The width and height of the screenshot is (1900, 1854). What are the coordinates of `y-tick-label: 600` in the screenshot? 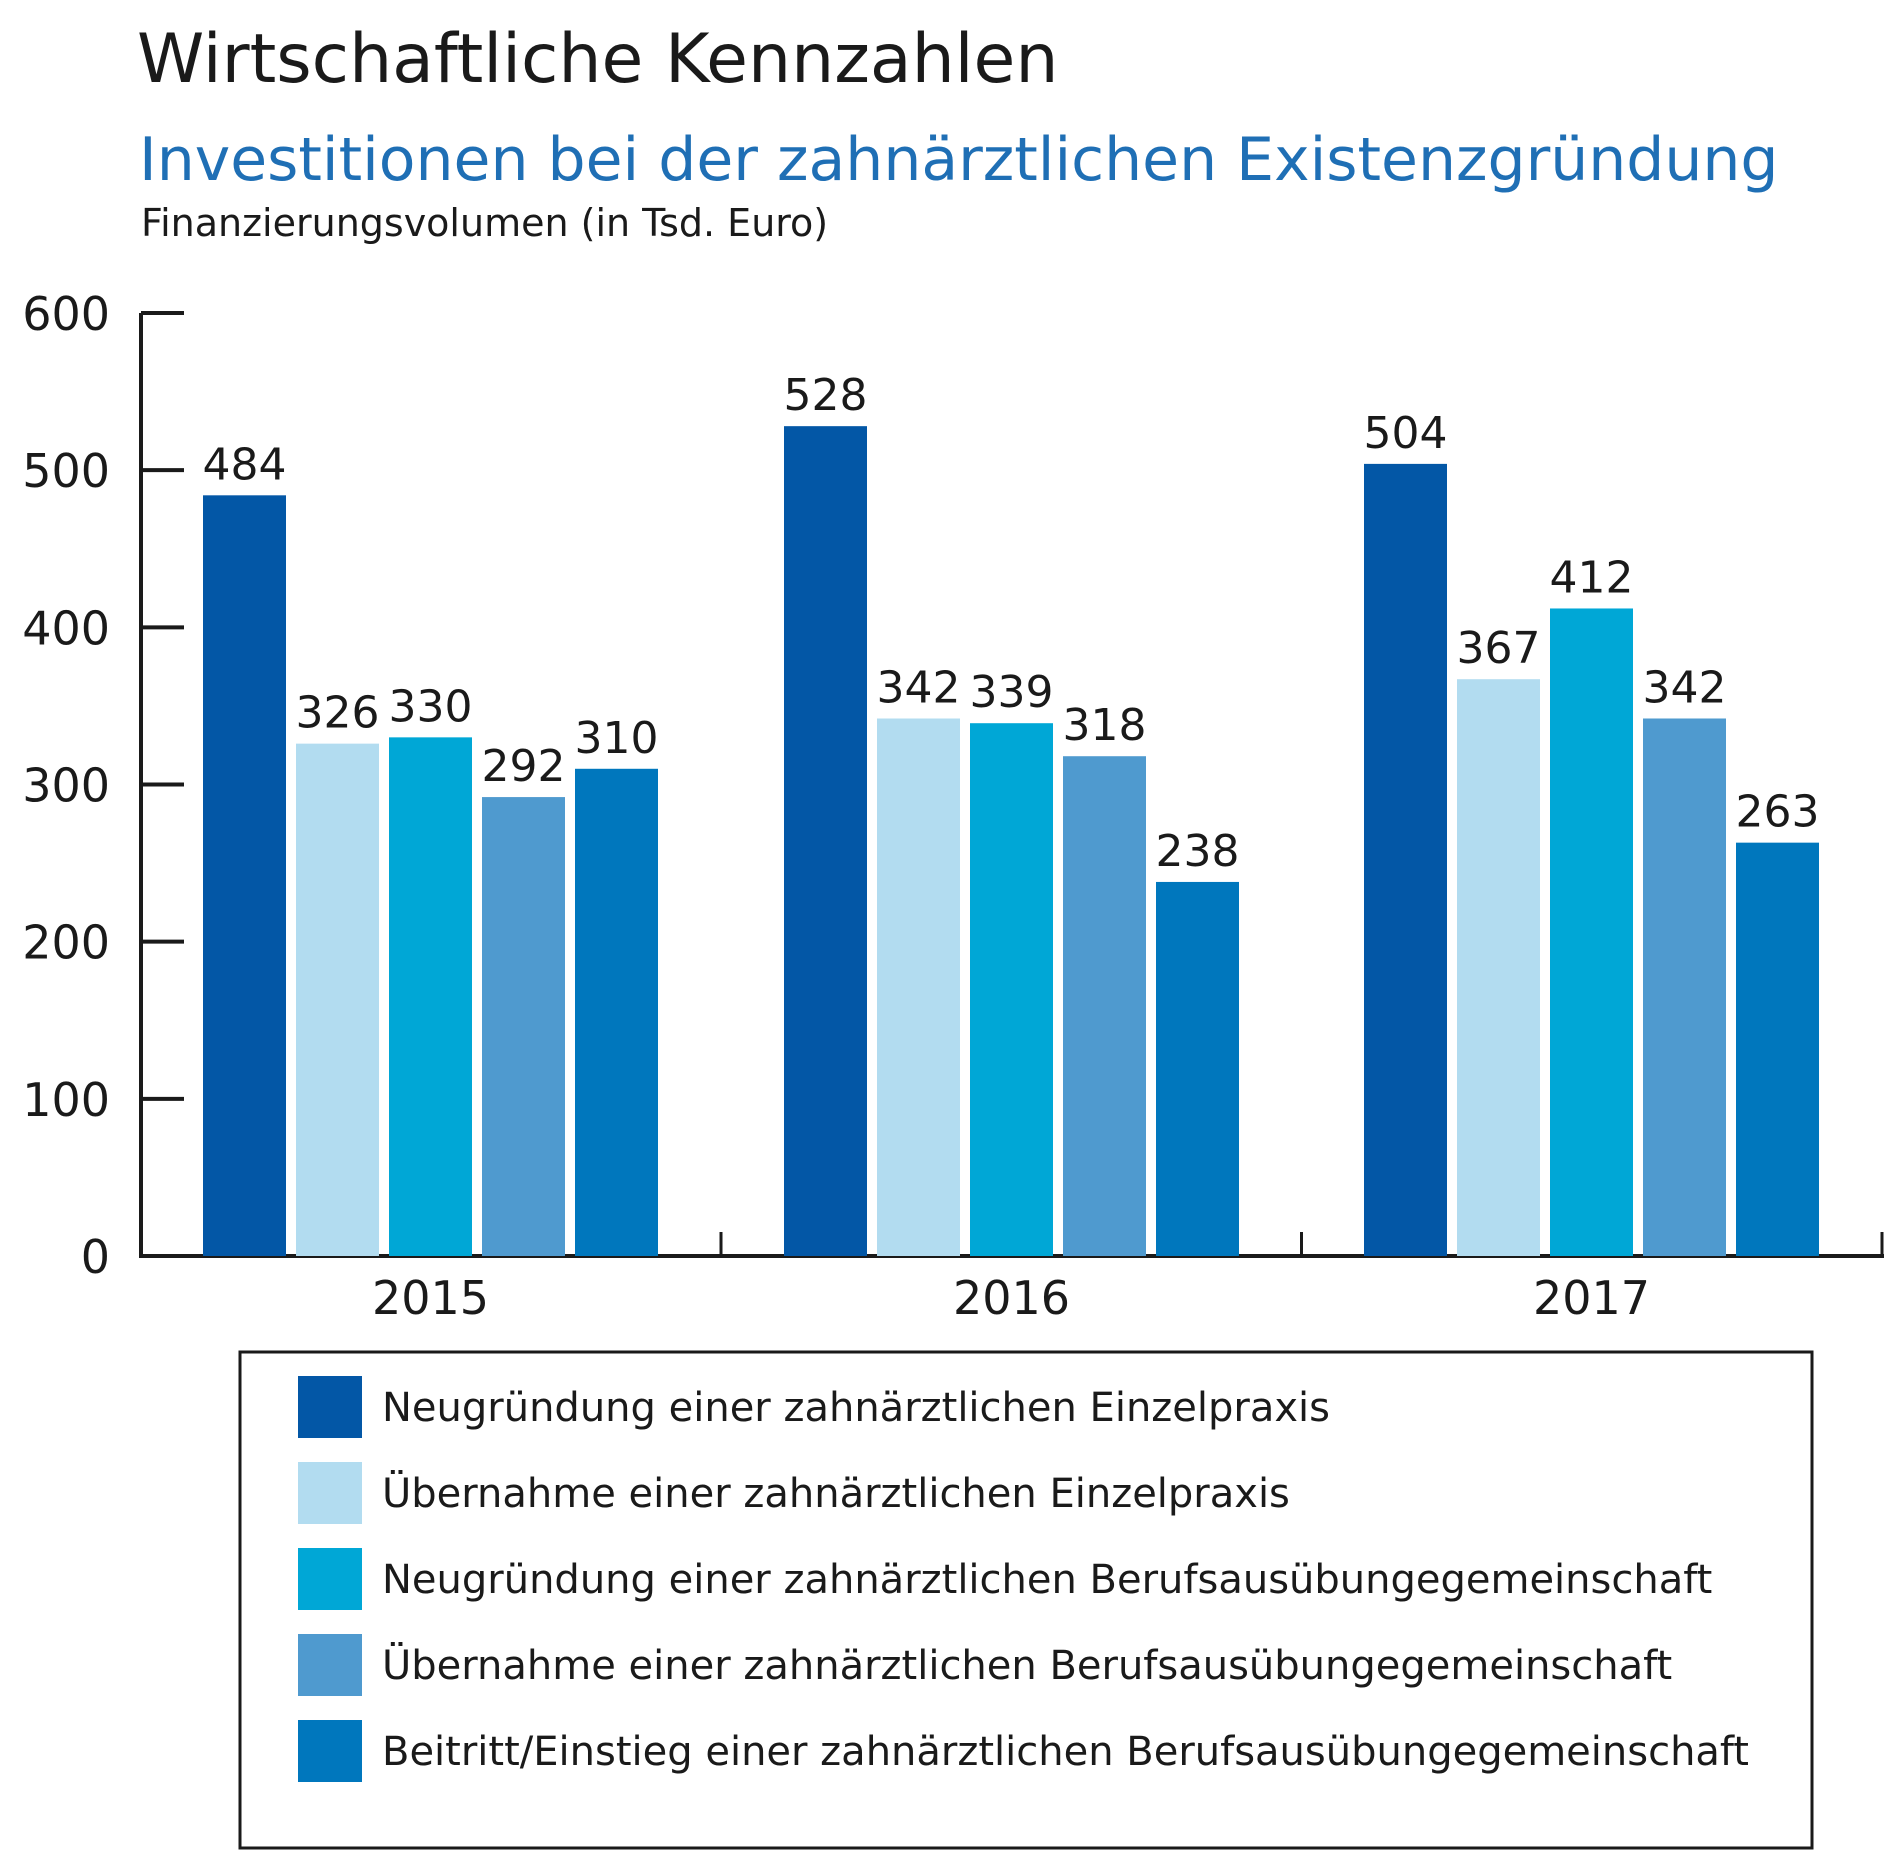 It's located at (66, 314).